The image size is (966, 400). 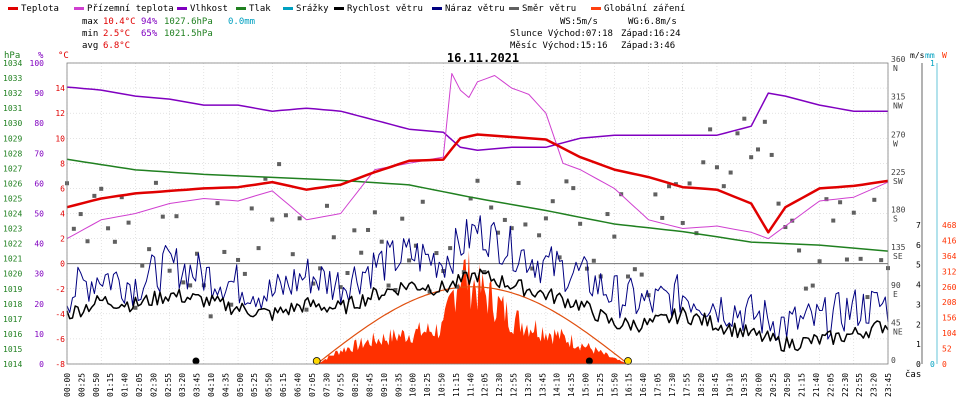 I want to click on direction-tick-label: E, so click(x=895, y=294).